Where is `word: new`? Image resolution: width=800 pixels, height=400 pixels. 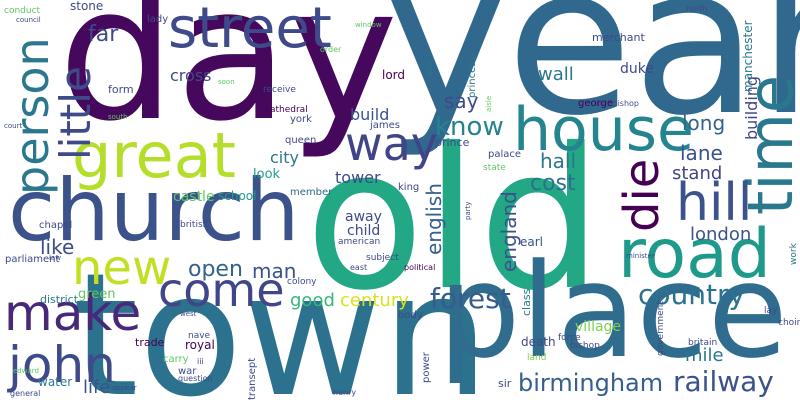
word: new is located at coordinates (121, 268).